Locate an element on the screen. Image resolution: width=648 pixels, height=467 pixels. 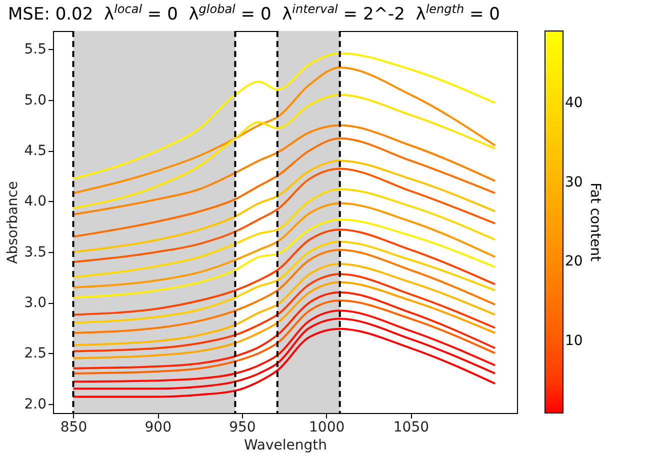
color-bar-label: 40 is located at coordinates (574, 103).